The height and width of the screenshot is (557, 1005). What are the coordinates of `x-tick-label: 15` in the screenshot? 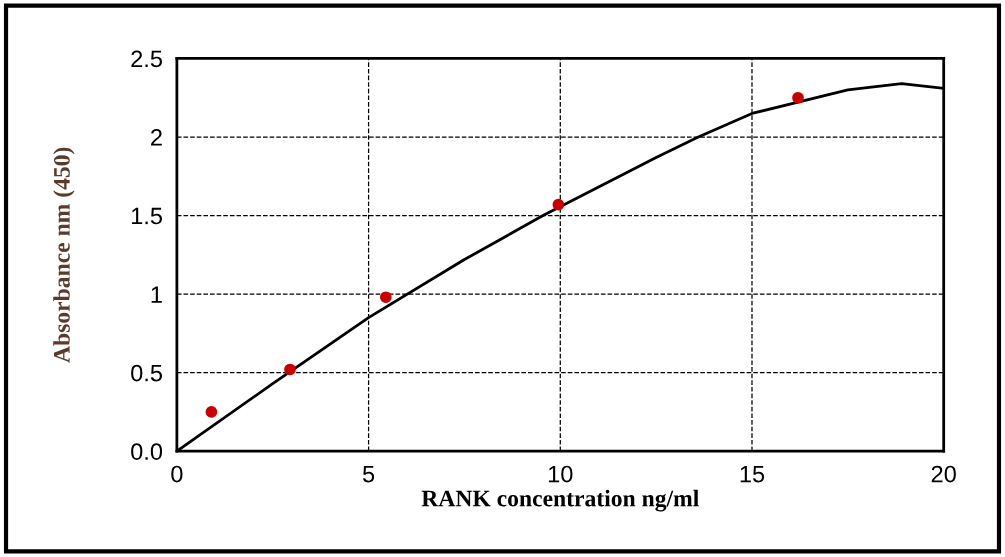 It's located at (752, 474).